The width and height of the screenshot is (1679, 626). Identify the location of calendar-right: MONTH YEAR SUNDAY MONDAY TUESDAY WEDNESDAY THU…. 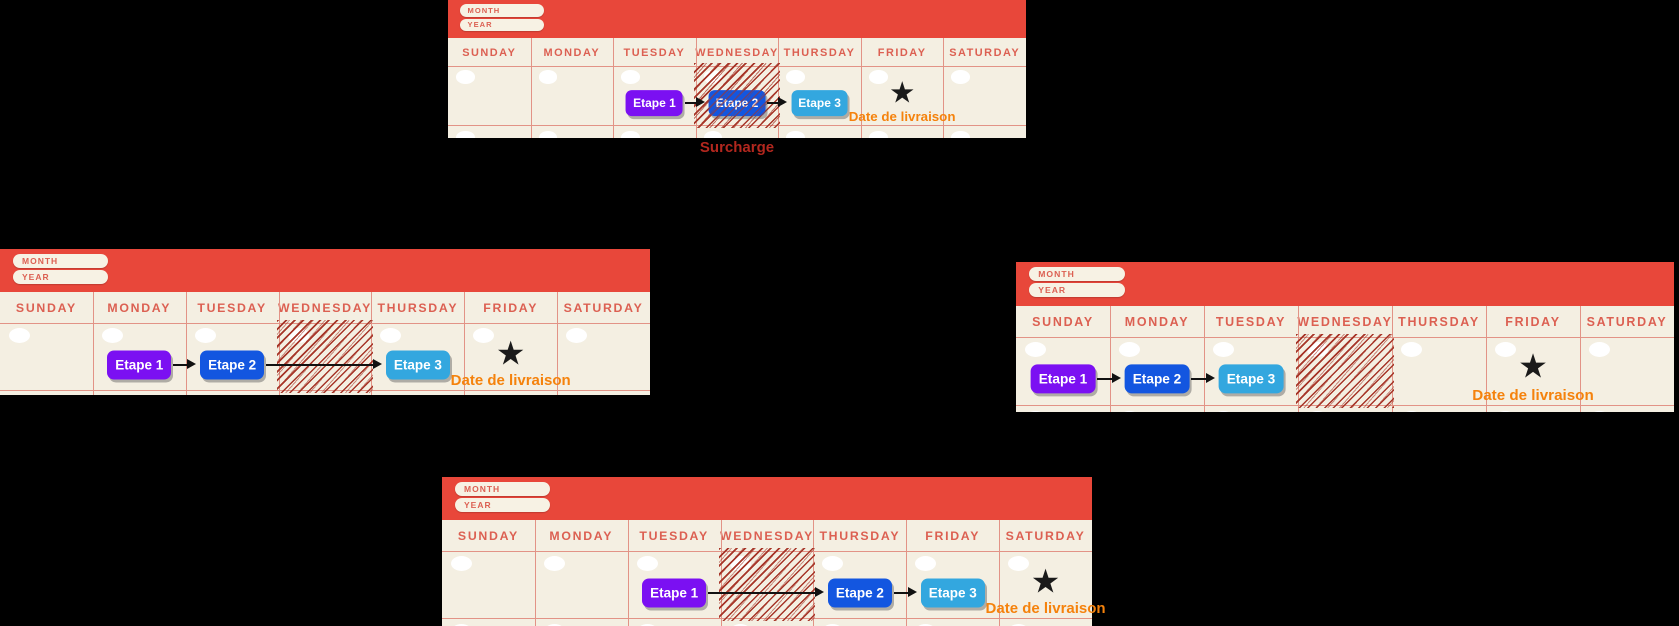
(1345, 337).